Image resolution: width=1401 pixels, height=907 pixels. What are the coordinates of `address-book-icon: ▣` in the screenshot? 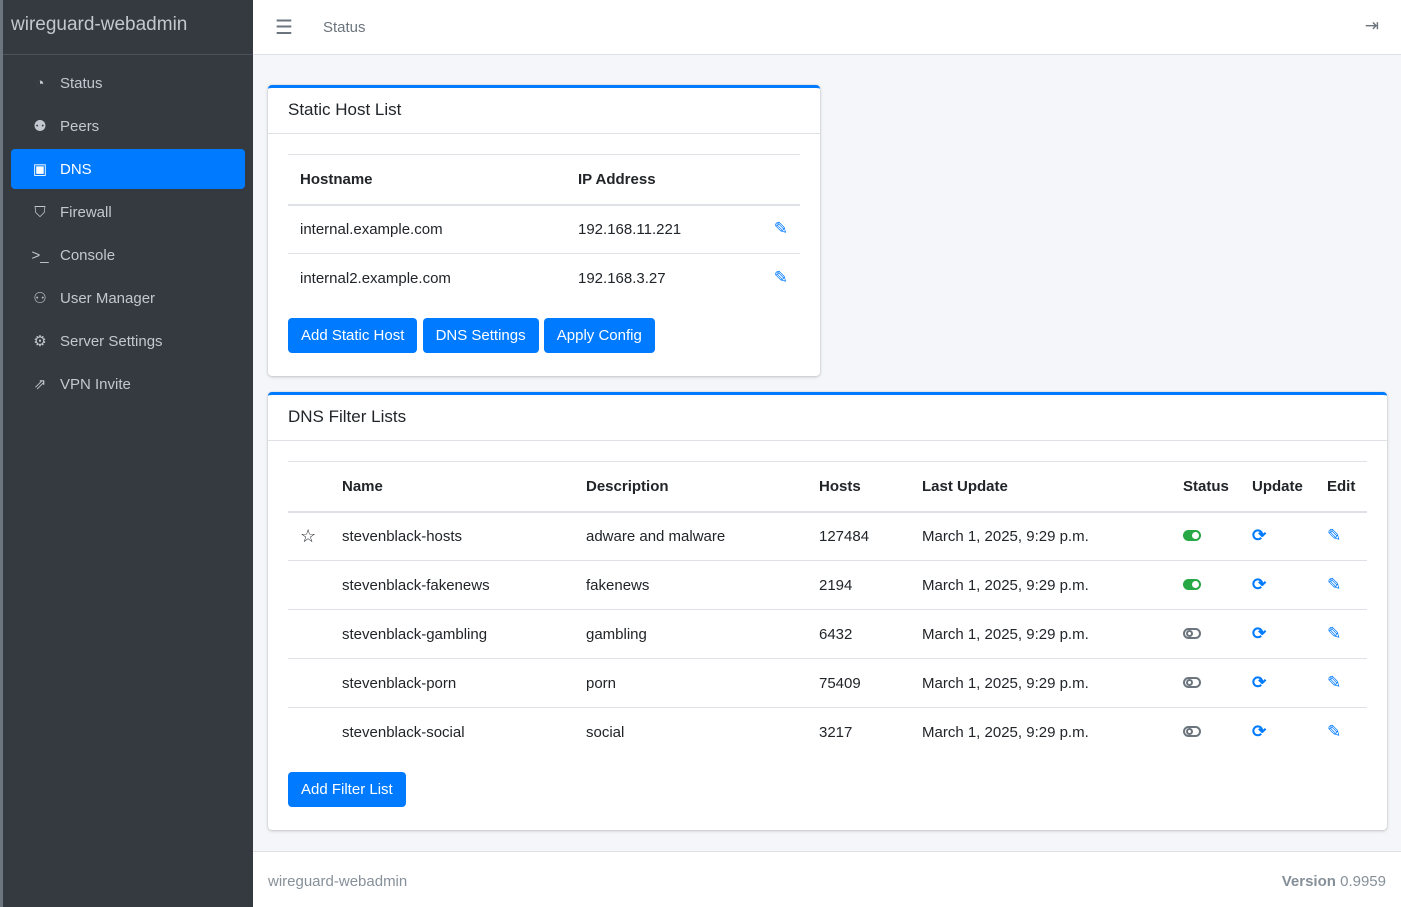 It's located at (40, 169).